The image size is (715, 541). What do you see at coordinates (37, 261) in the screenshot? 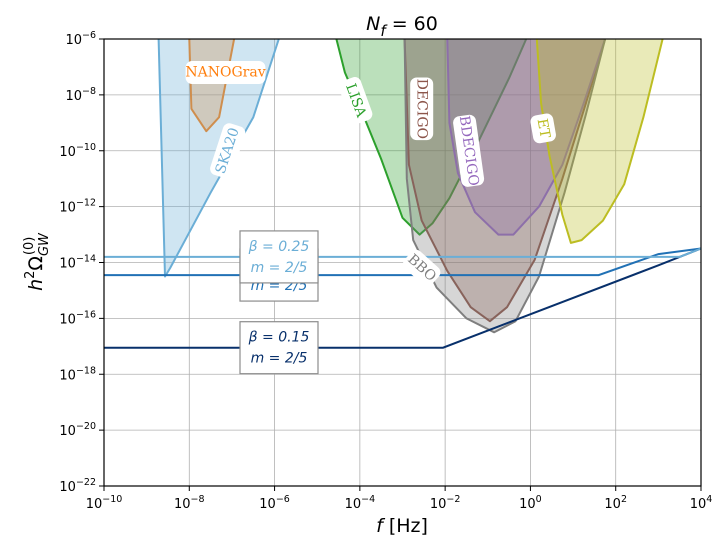
I see `y-axis-label: h2ΩGW(0)` at bounding box center [37, 261].